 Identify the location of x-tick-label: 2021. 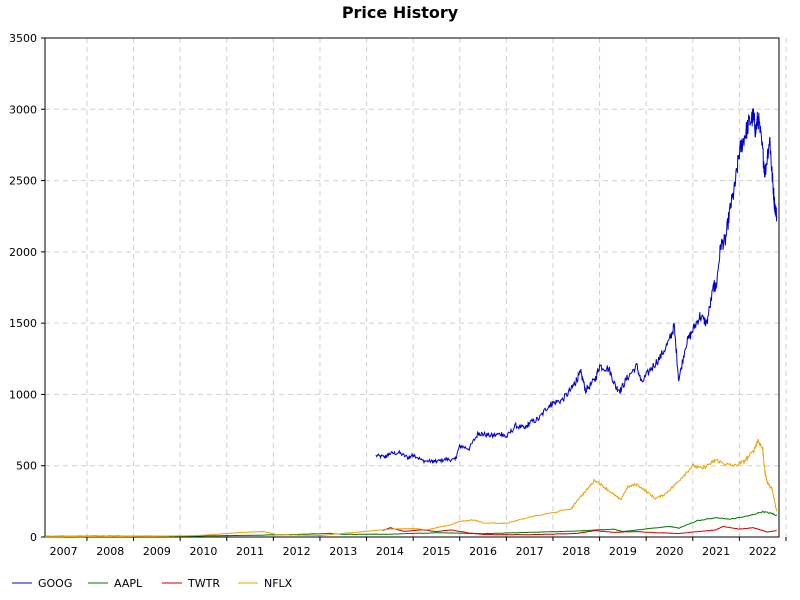
(716, 551).